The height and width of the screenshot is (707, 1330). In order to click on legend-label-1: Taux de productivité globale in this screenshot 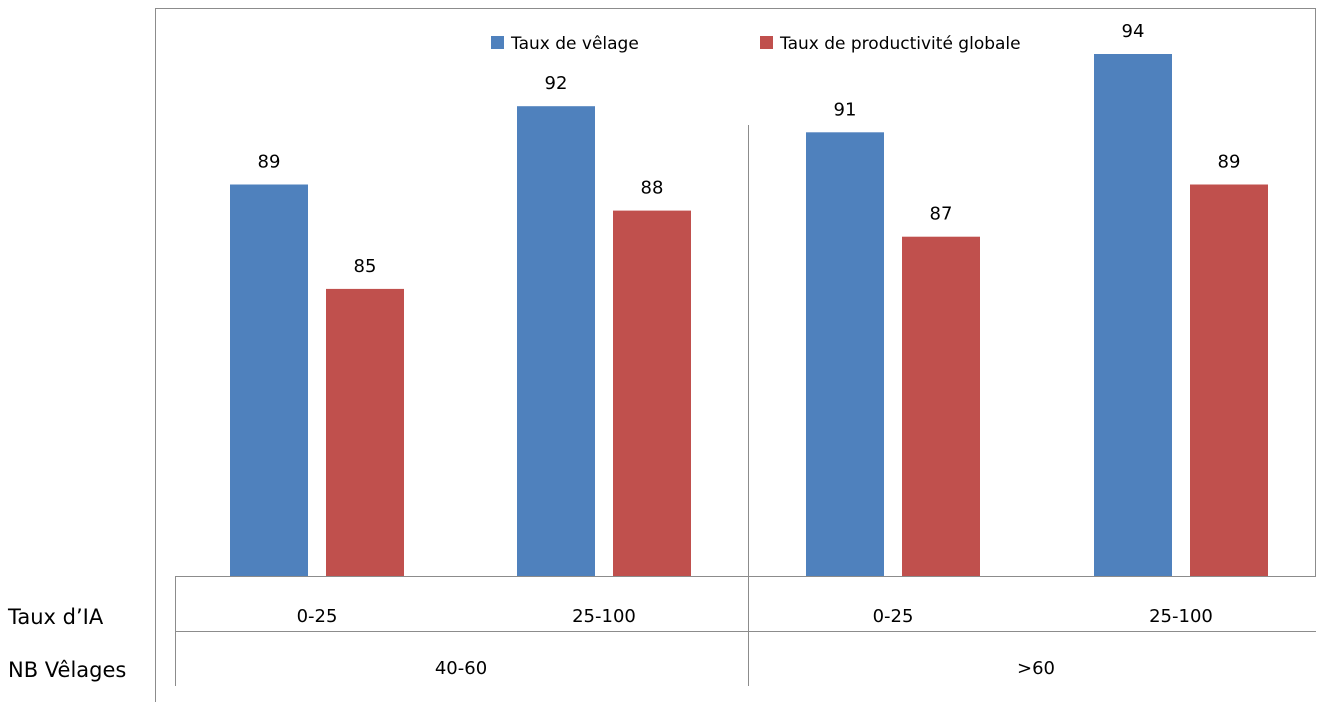, I will do `click(900, 44)`.